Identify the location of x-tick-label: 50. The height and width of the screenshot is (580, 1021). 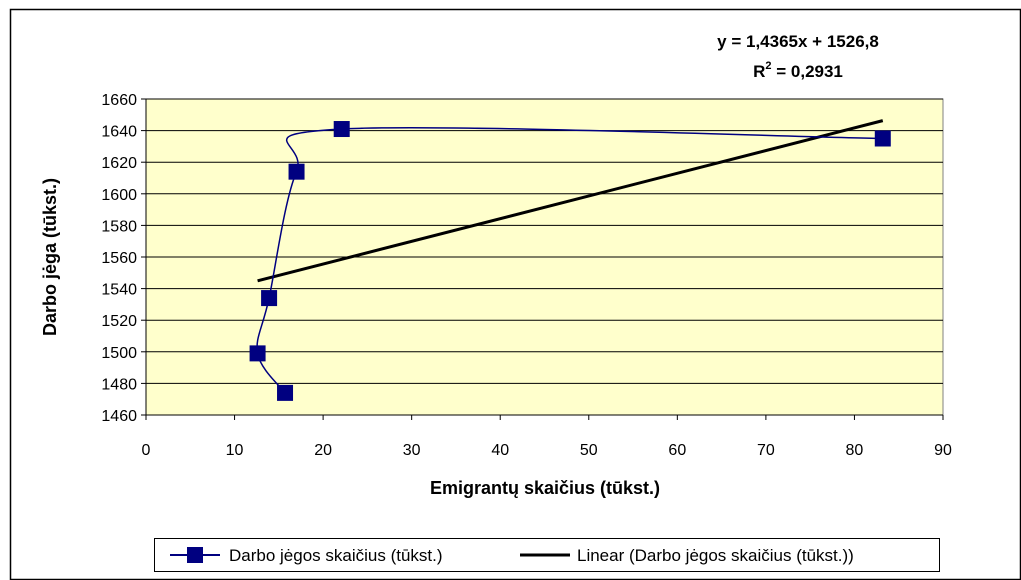
(589, 450).